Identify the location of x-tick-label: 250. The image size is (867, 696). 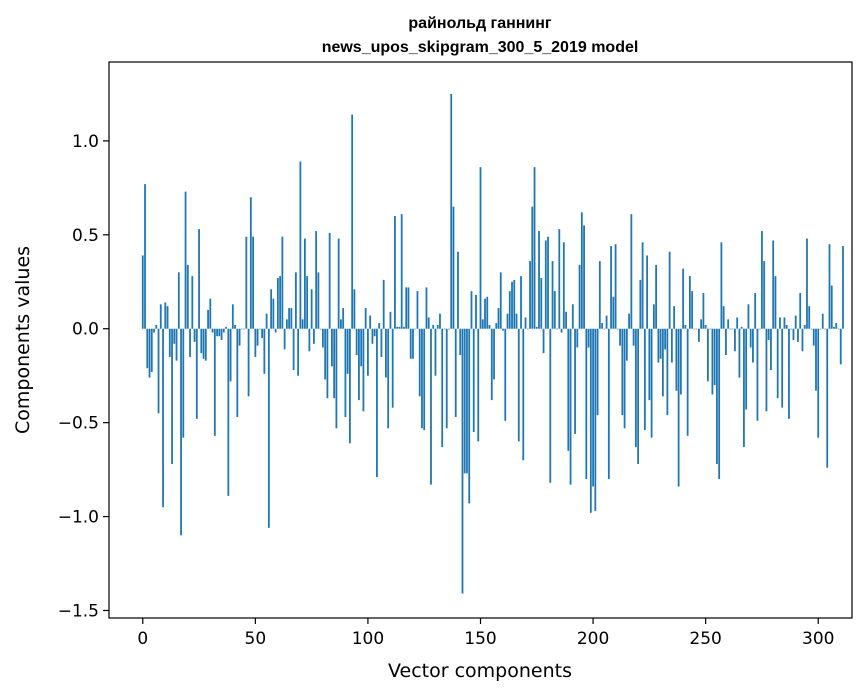
(705, 639).